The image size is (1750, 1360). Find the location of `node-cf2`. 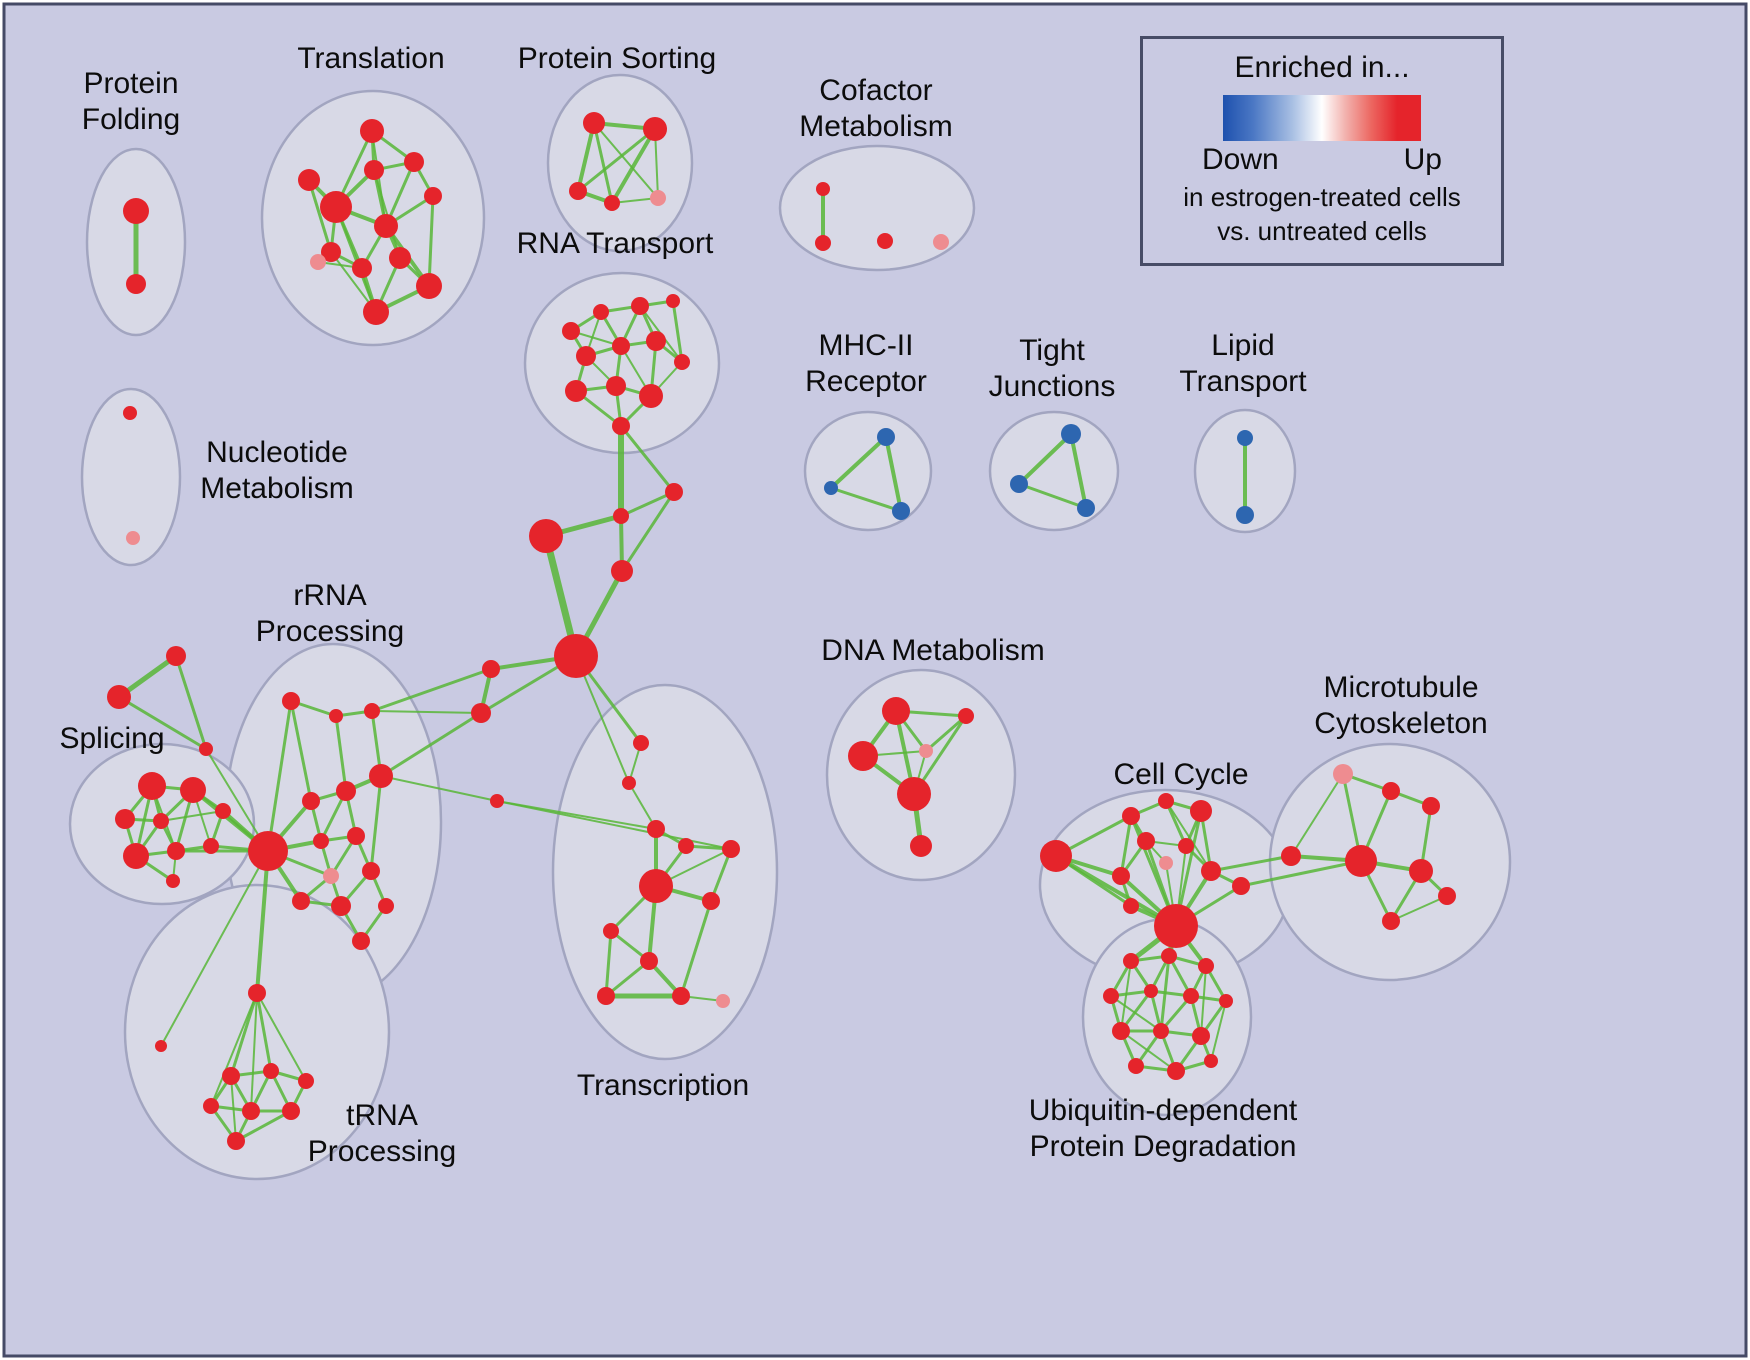

node-cf2 is located at coordinates (823, 243).